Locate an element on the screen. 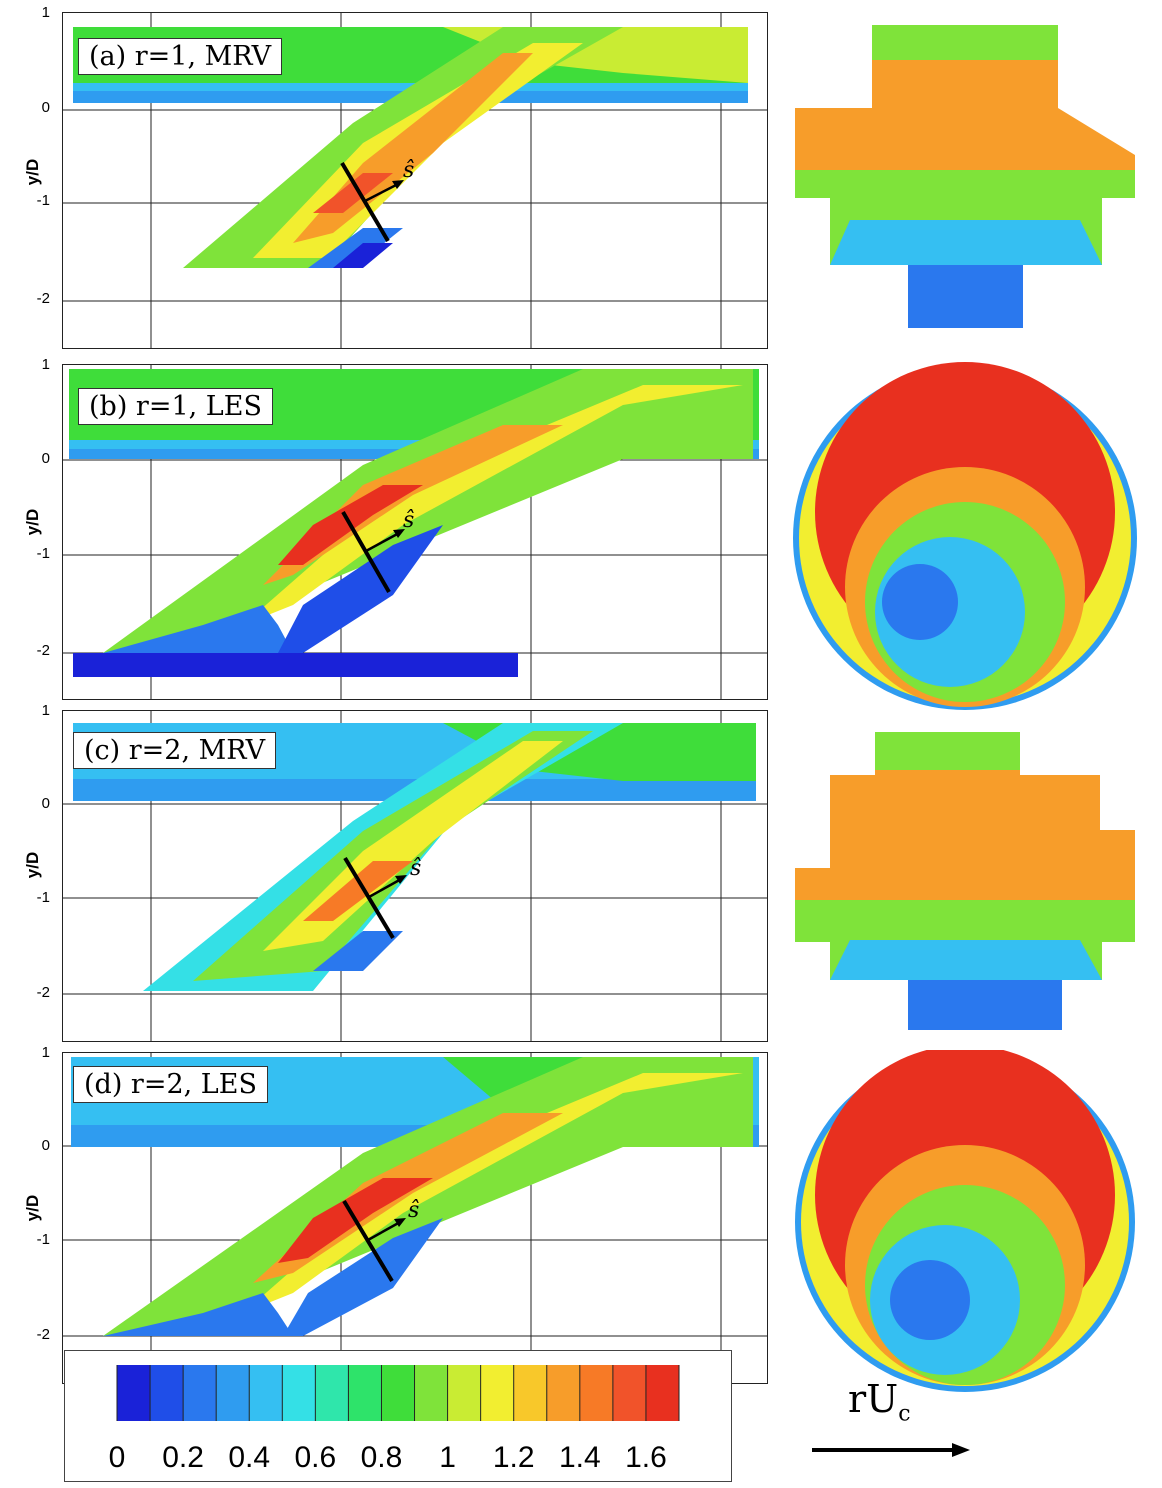  ytick-c-0: 0 is located at coordinates (45, 803).